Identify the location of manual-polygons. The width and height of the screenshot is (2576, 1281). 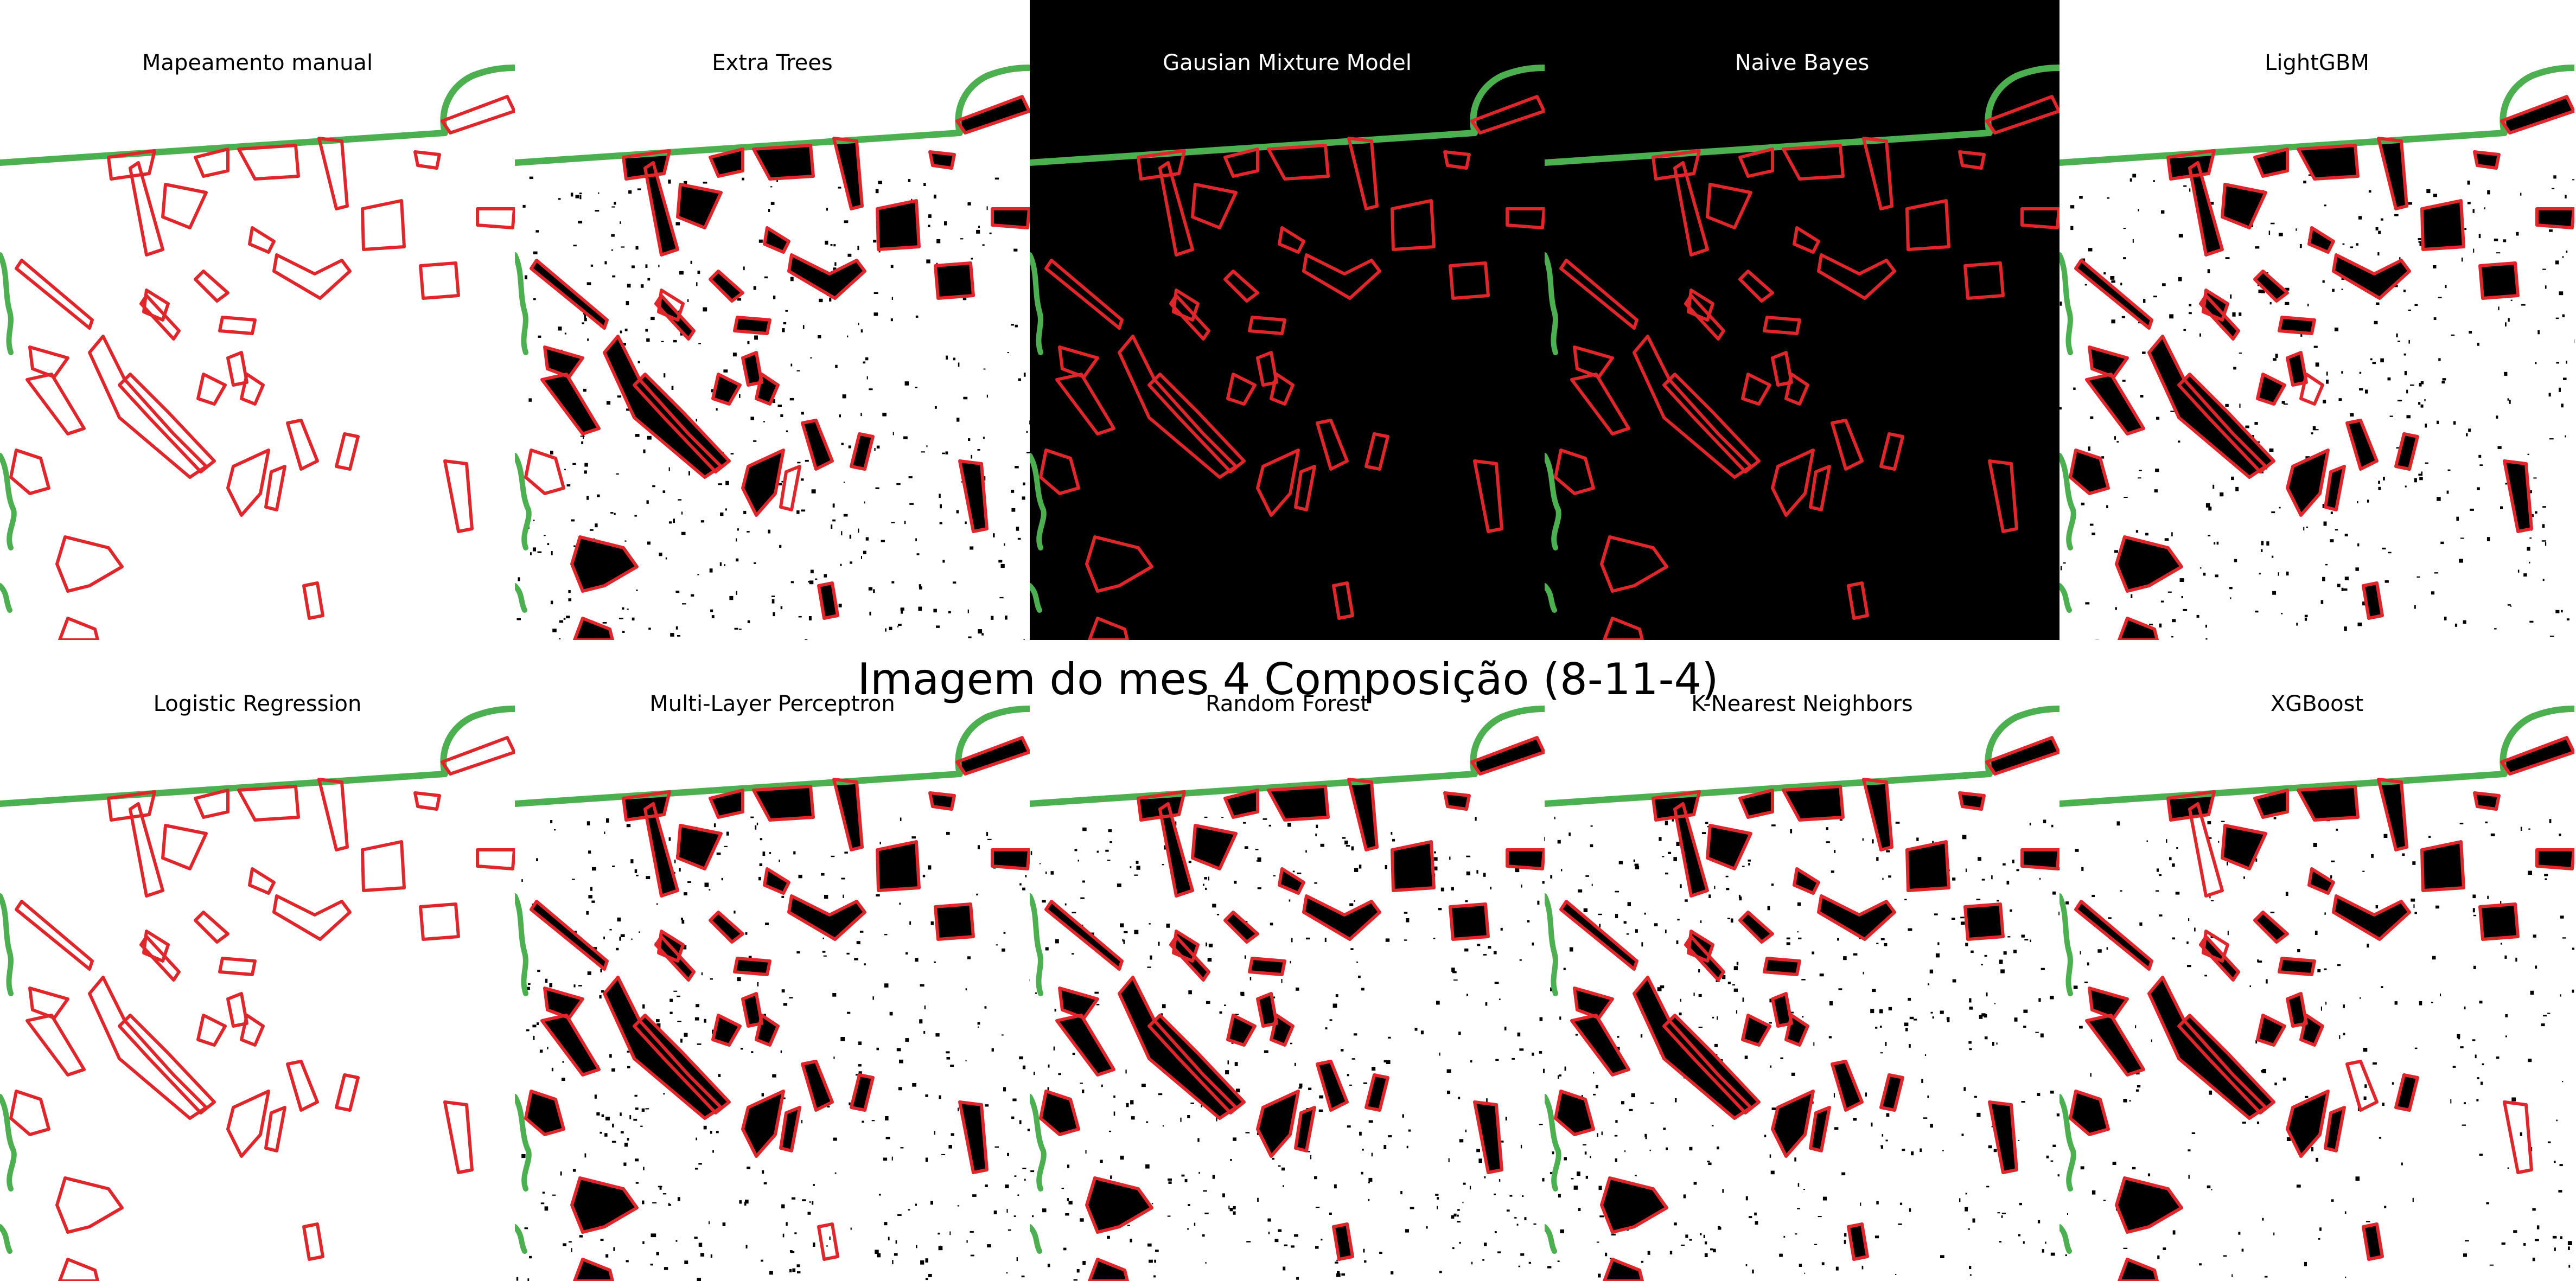
(2321, 367).